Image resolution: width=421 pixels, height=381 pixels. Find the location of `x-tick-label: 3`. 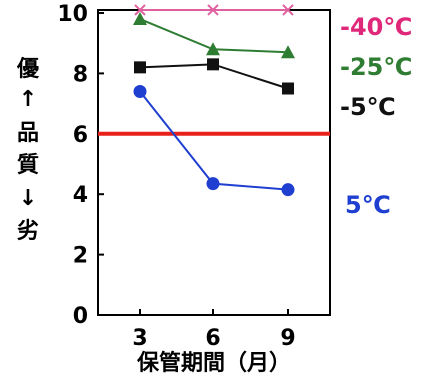

x-tick-label: 3 is located at coordinates (139, 338).